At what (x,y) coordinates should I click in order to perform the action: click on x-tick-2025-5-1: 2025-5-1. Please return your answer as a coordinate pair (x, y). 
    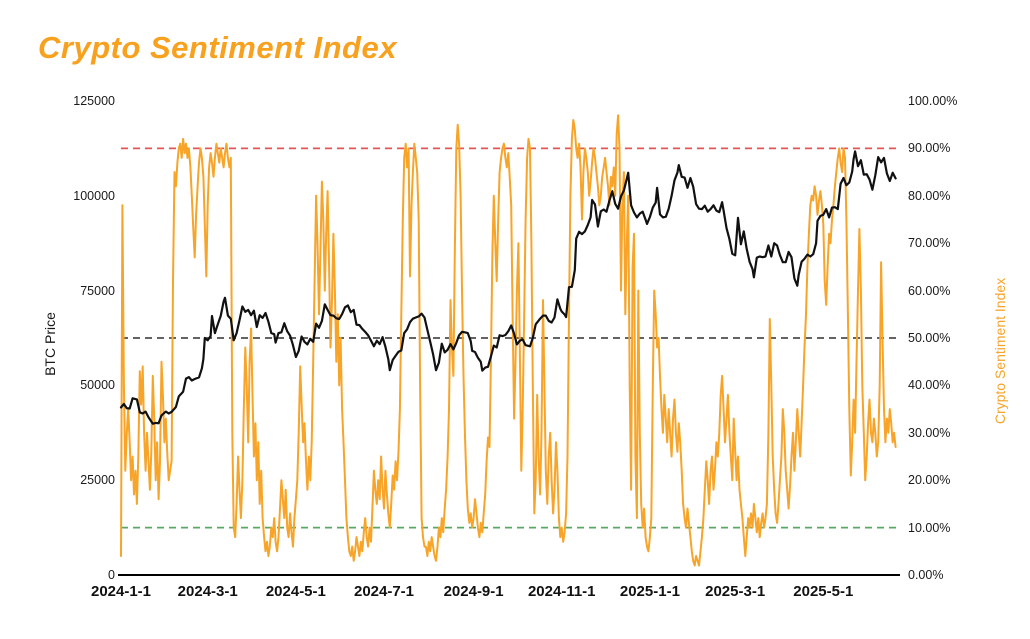
    Looking at the image, I should click on (823, 591).